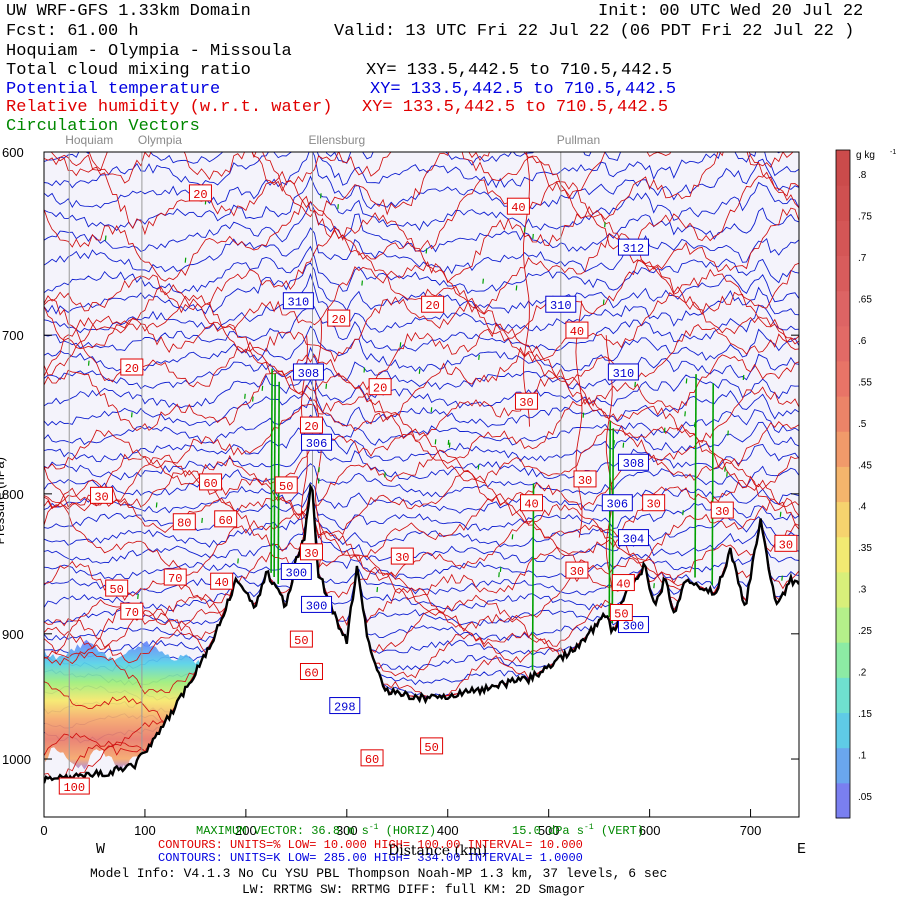 The height and width of the screenshot is (900, 900). What do you see at coordinates (438, 851) in the screenshot?
I see `xaxis-title: Distance (km)` at bounding box center [438, 851].